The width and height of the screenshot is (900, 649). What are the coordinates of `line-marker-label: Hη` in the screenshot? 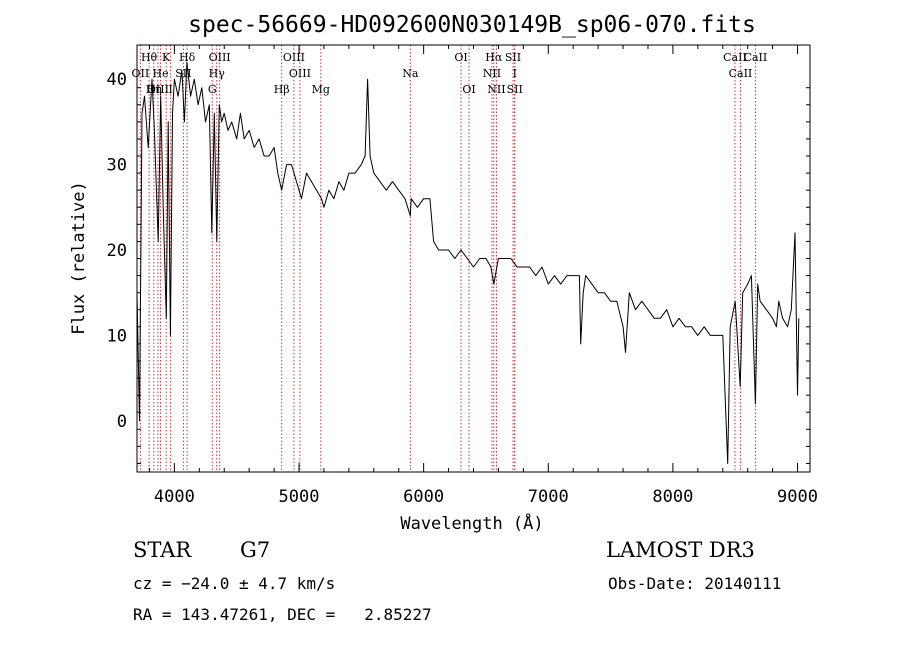 It's located at (154, 89).